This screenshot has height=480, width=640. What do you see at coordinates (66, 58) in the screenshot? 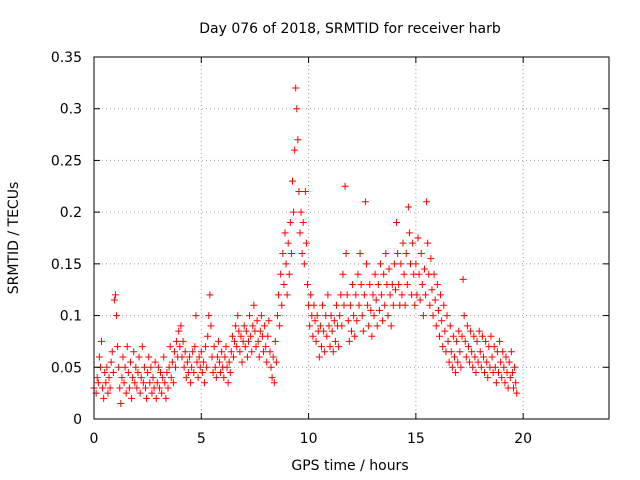
I see `y-tick-label: 0.35` at bounding box center [66, 58].